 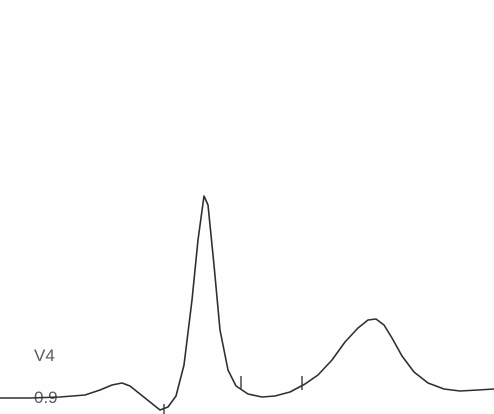 I want to click on lead-label: V4, so click(x=44, y=355).